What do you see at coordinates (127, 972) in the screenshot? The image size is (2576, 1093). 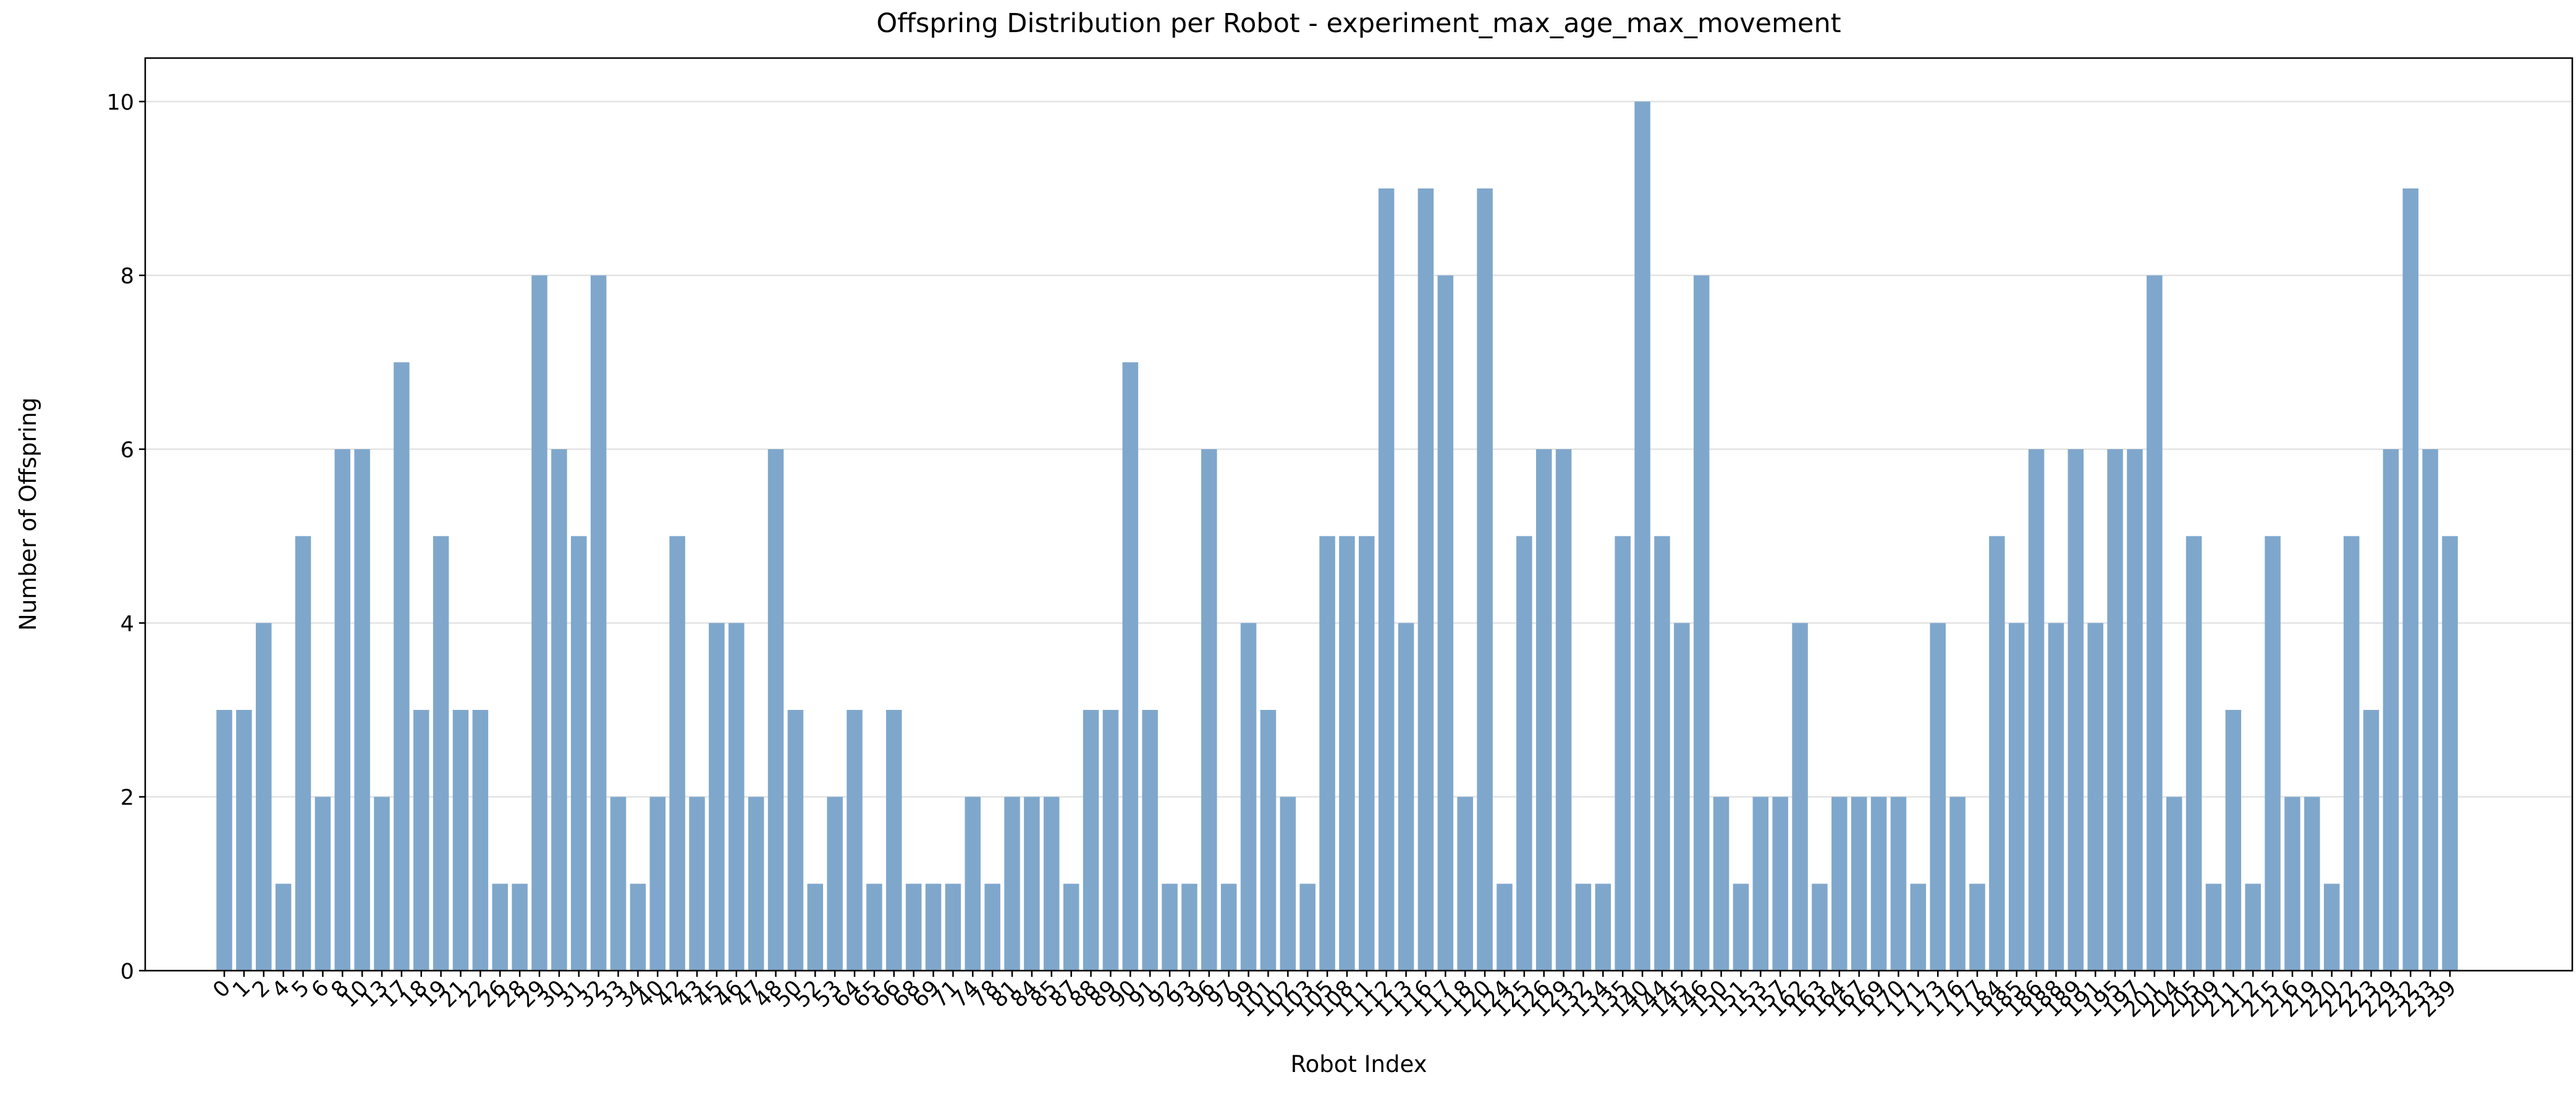 I see `y-tick-label: 0` at bounding box center [127, 972].